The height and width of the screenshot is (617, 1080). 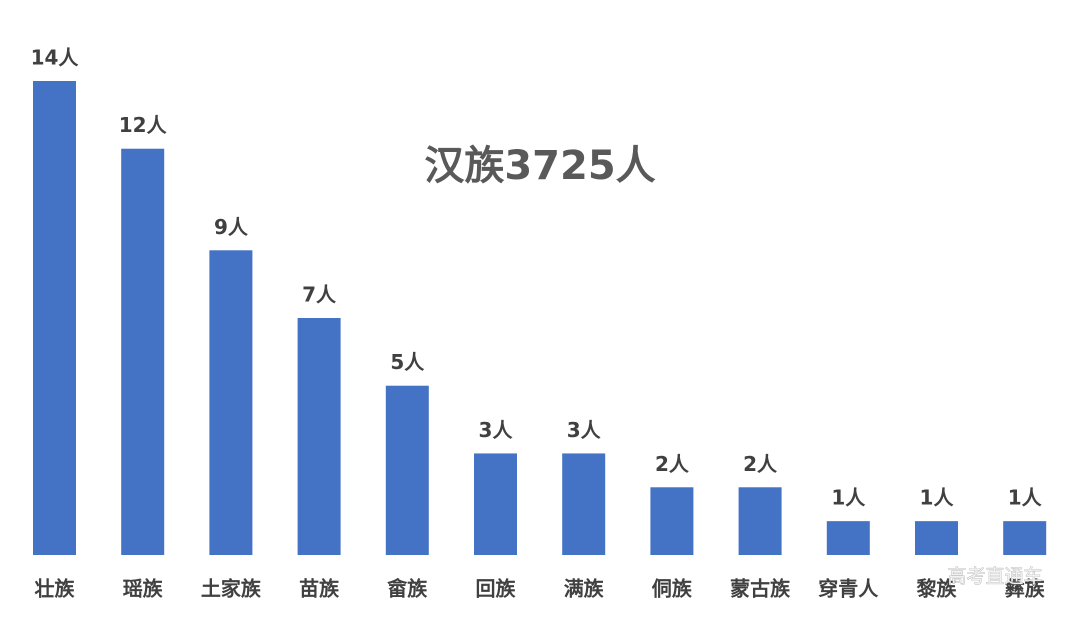 What do you see at coordinates (231, 227) in the screenshot?
I see `data-label: 9人` at bounding box center [231, 227].